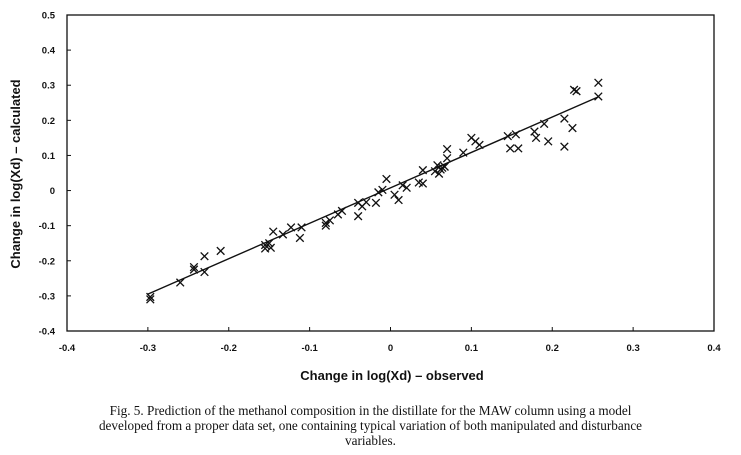  I want to click on y-axis-title: Change in log(Xd) – calculated, so click(15, 173).